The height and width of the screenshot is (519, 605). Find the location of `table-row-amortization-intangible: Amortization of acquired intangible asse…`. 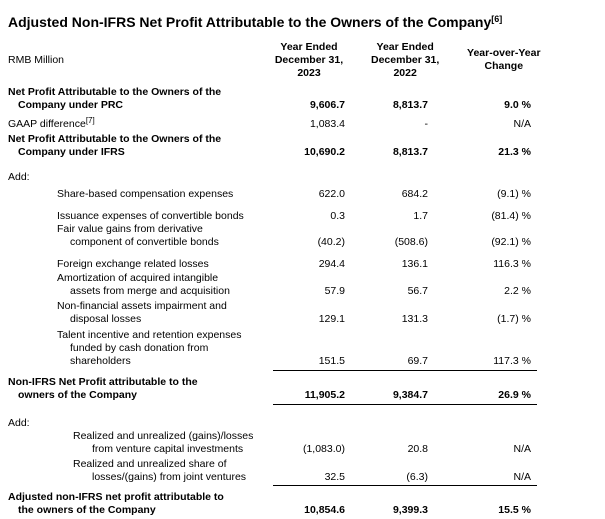

table-row-amortization-intangible: Amortization of acquired intangible asse… is located at coordinates (306, 285).